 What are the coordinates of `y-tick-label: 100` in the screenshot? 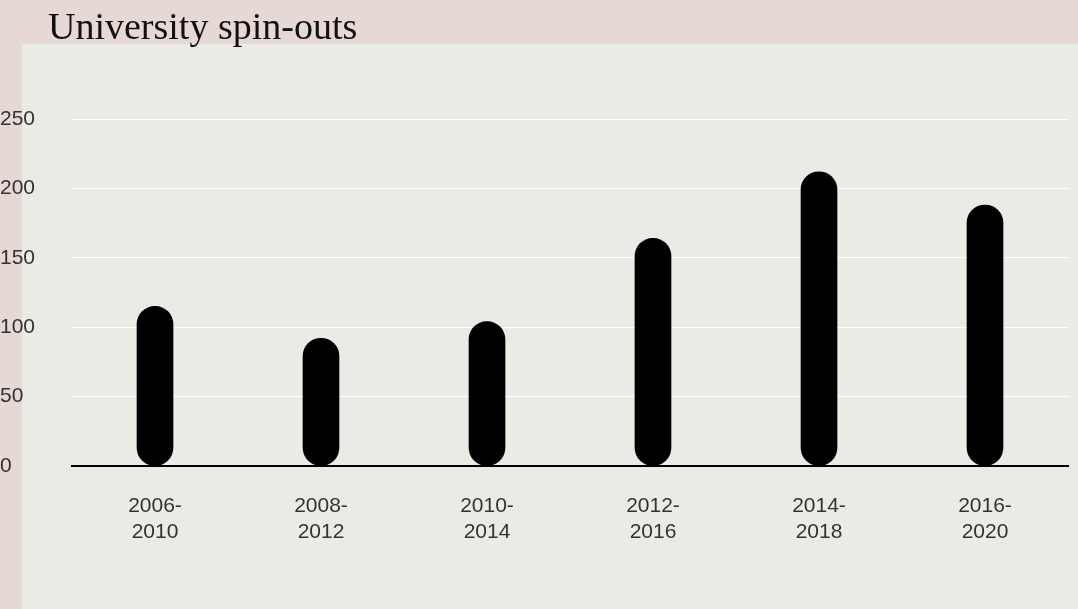 It's located at (18, 325).